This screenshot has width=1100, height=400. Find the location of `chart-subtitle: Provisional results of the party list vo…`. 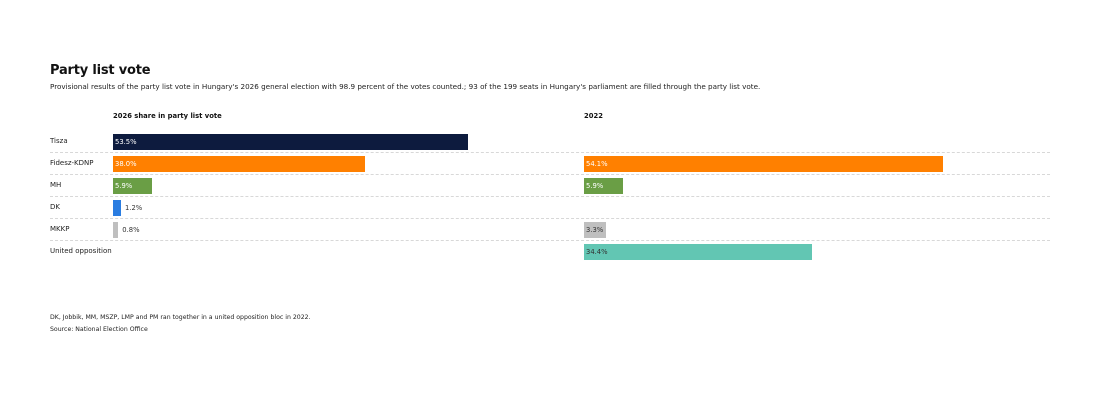

chart-subtitle: Provisional results of the party list vo… is located at coordinates (405, 86).